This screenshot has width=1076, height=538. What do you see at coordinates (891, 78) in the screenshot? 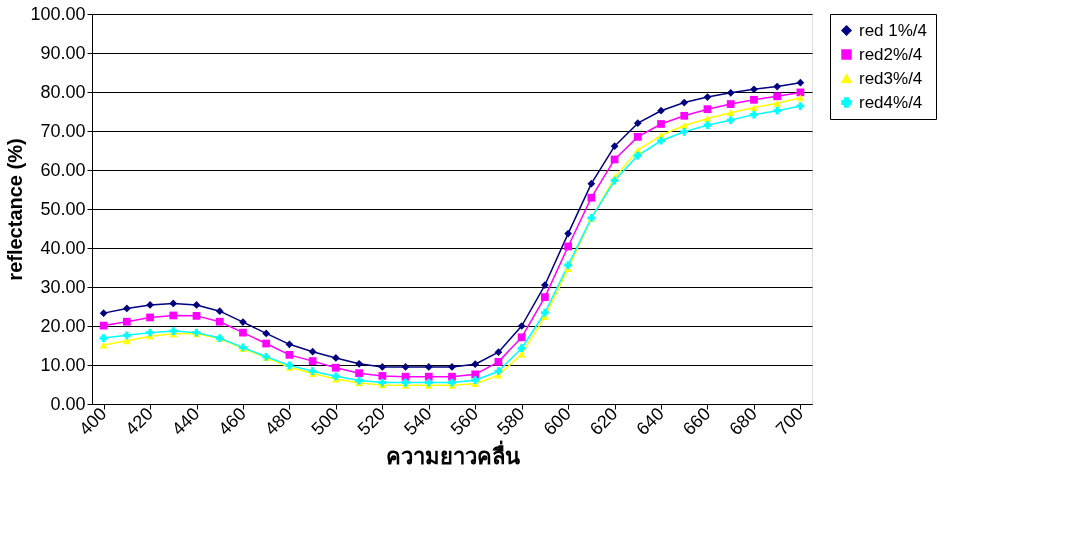
I see `legend-label: red3%/4` at bounding box center [891, 78].